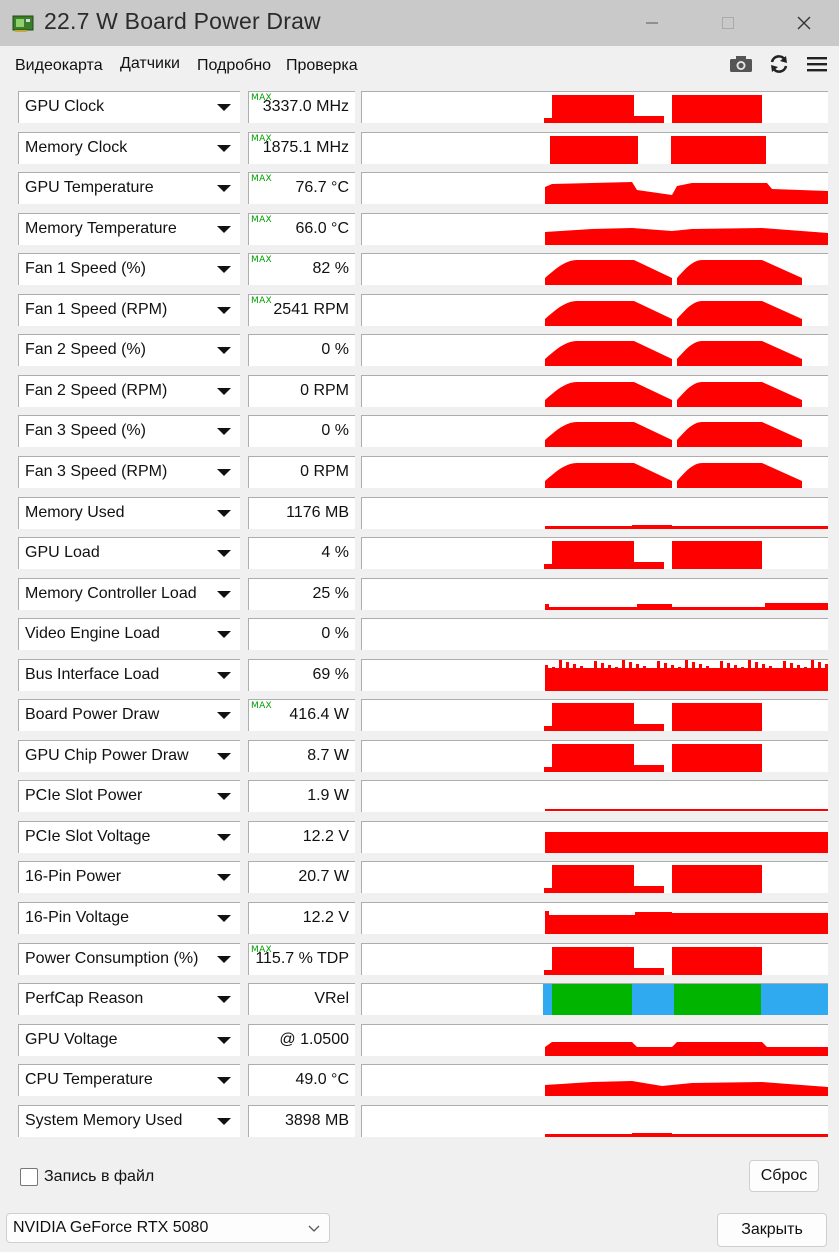  Describe the element at coordinates (129, 431) in the screenshot. I see `sensor-name-dropdown: Fan 3 Speed (%)` at that location.